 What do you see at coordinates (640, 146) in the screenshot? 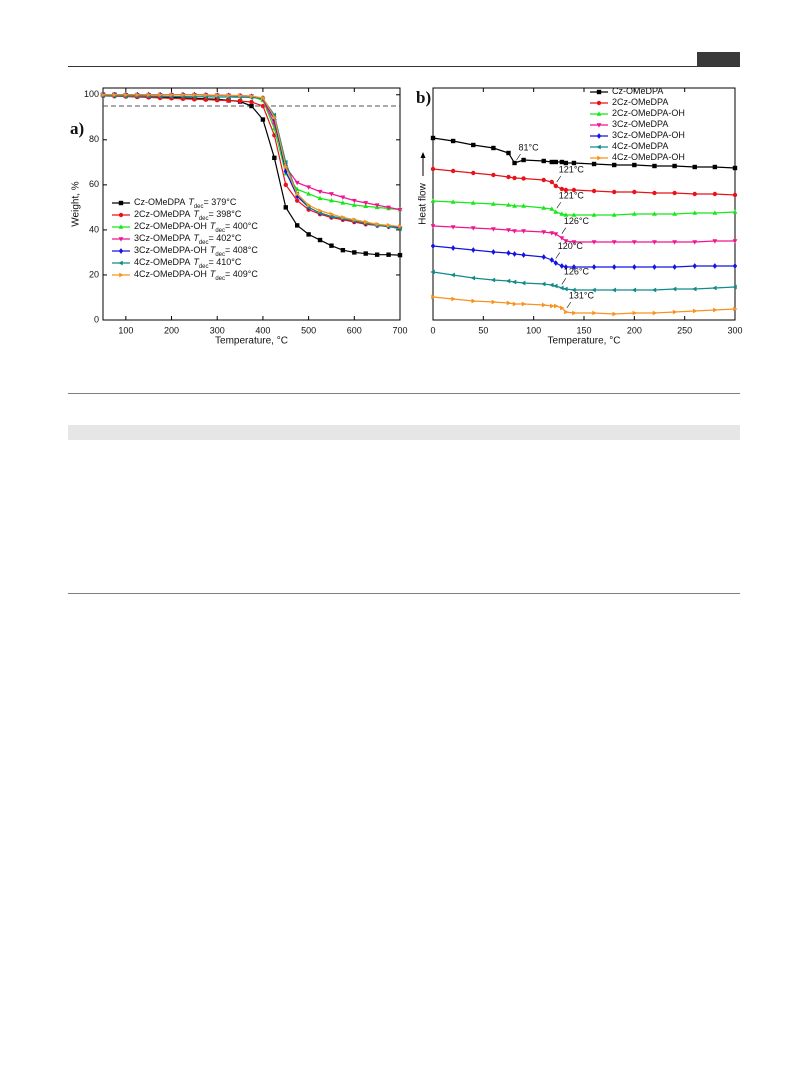
I see `legend-name: 4Cz-OMeDPA` at bounding box center [640, 146].